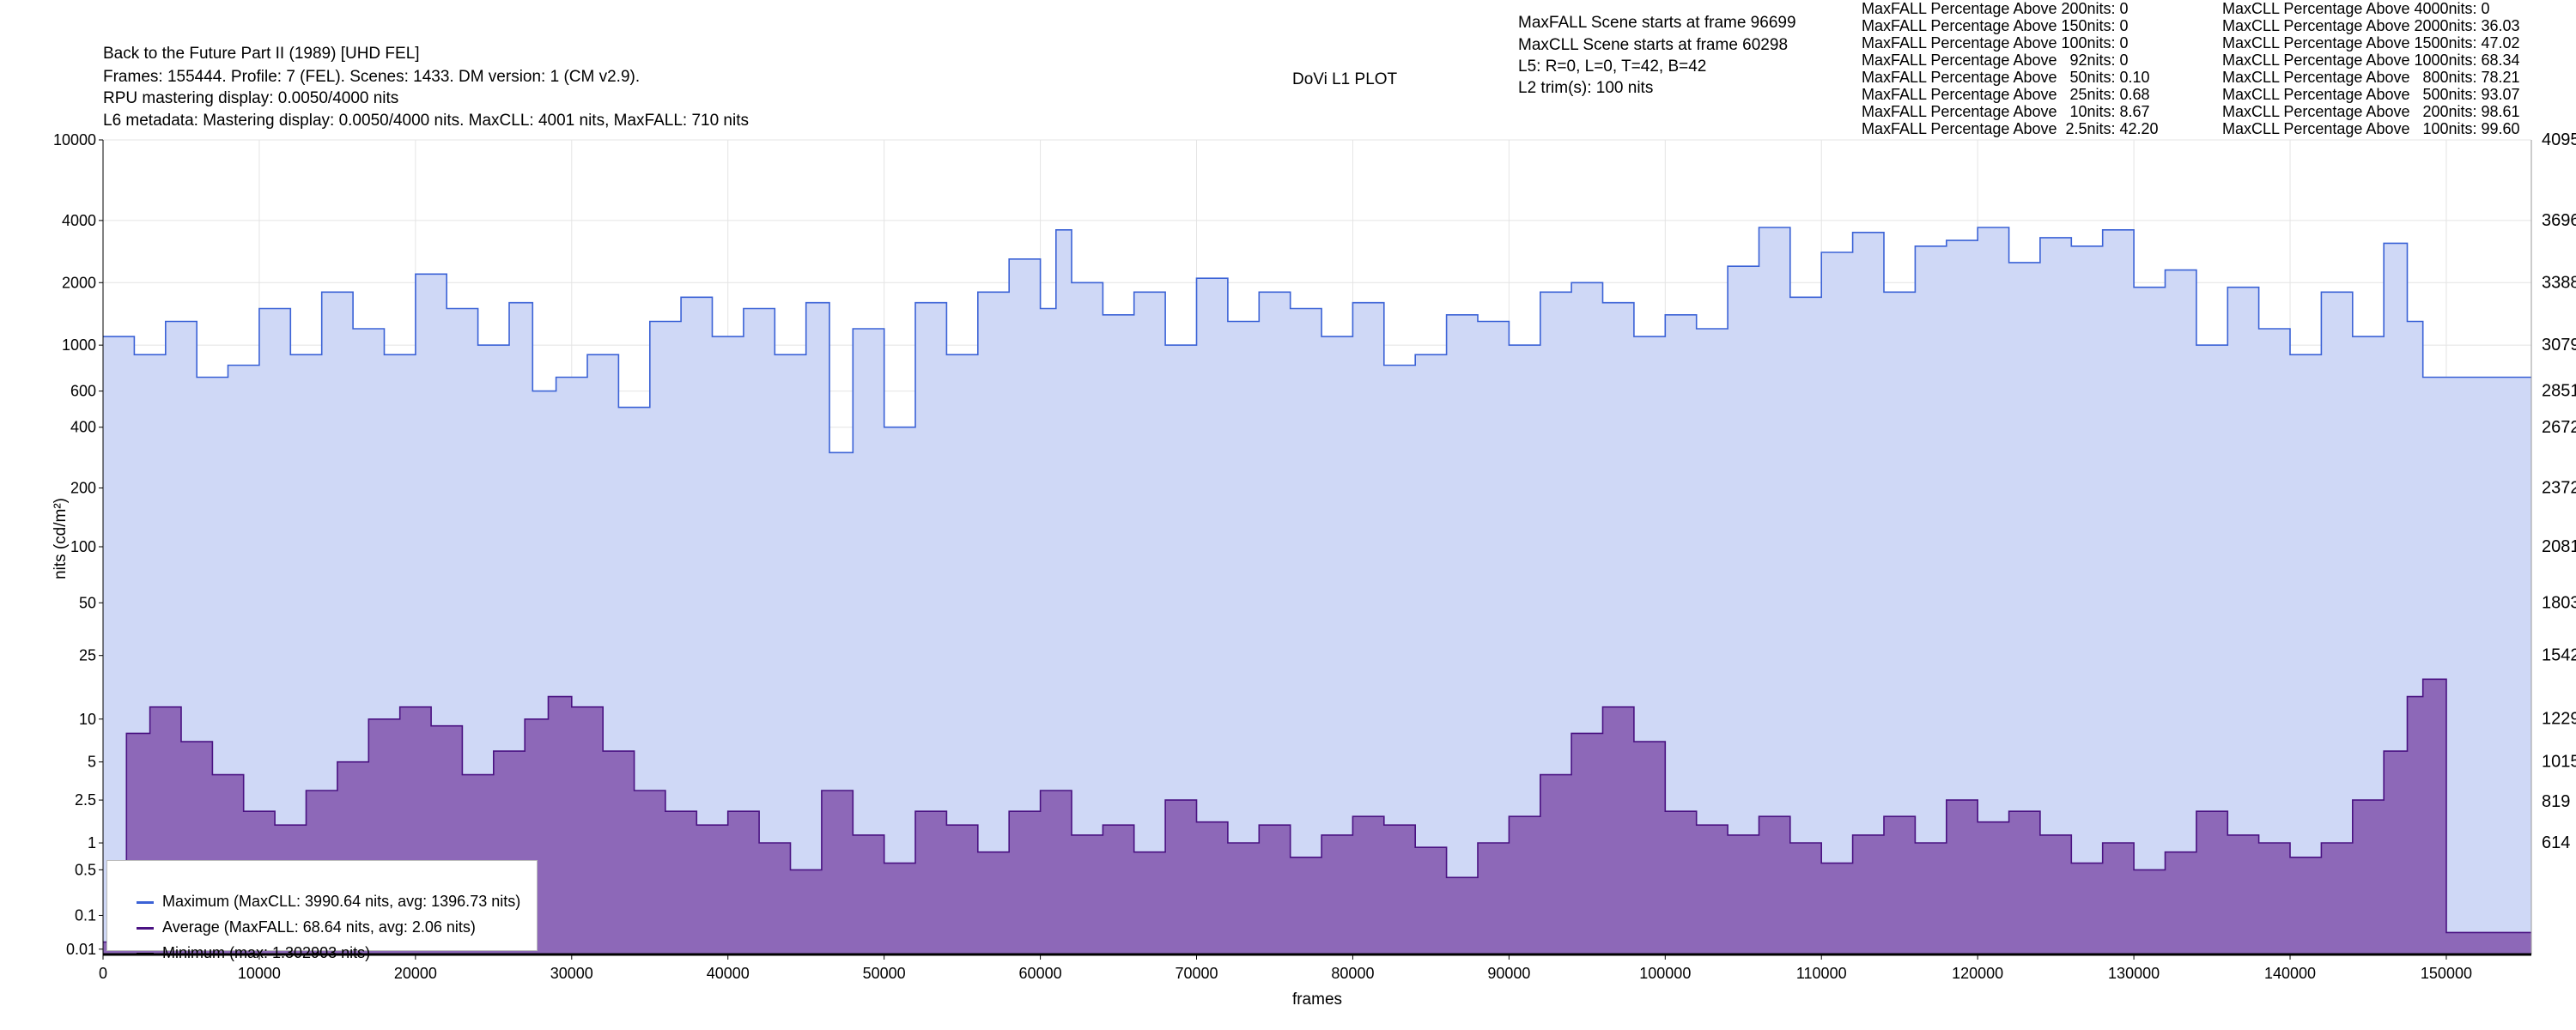 Image resolution: width=2576 pixels, height=1030 pixels. What do you see at coordinates (2006, 77) in the screenshot?
I see `maxfall-stat-4: MaxFALL Percentage Above 50nits: 0.10` at bounding box center [2006, 77].